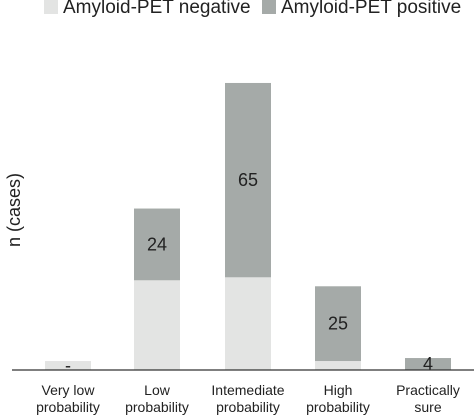  What do you see at coordinates (338, 407) in the screenshot?
I see `x-tick-label-3-line-1: probability` at bounding box center [338, 407].